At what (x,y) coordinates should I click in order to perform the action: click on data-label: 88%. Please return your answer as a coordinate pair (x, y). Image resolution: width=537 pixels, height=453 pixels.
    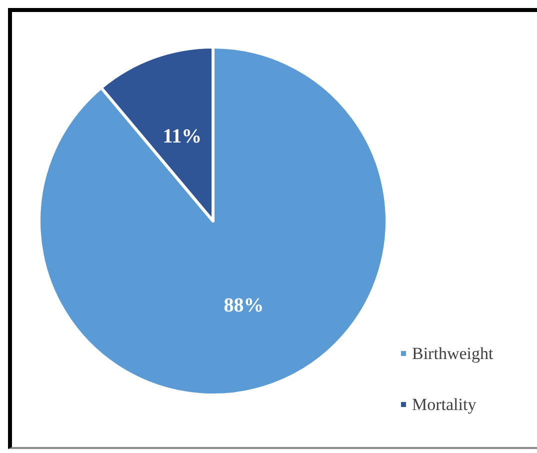
    Looking at the image, I should click on (244, 305).